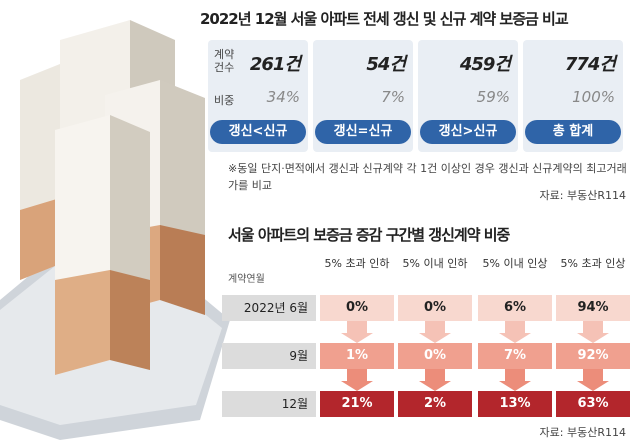 The height and width of the screenshot is (442, 640). I want to click on cell: 94%, so click(593, 308).